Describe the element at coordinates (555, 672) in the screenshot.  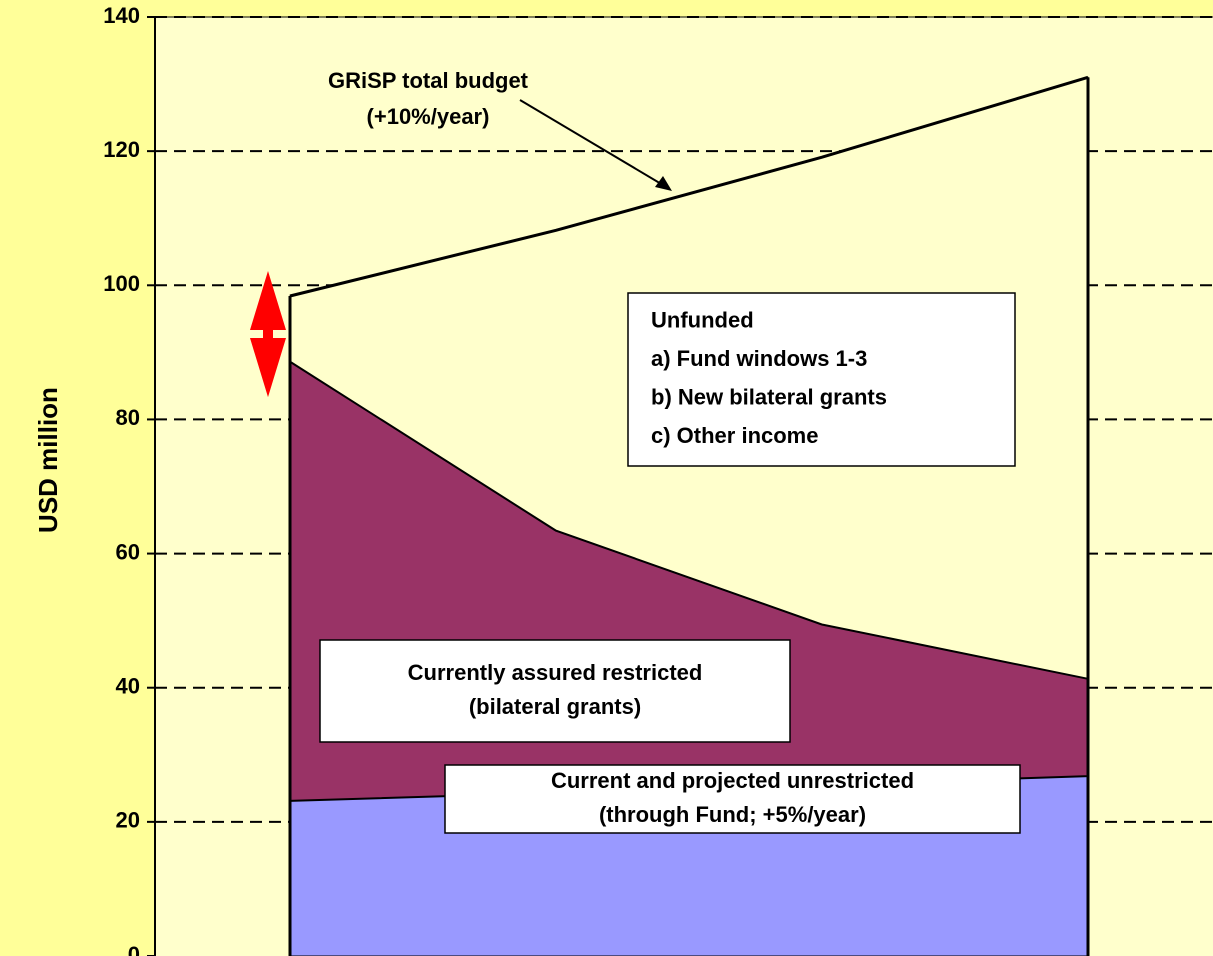
I see `series-label: Currently assured restricted` at that location.